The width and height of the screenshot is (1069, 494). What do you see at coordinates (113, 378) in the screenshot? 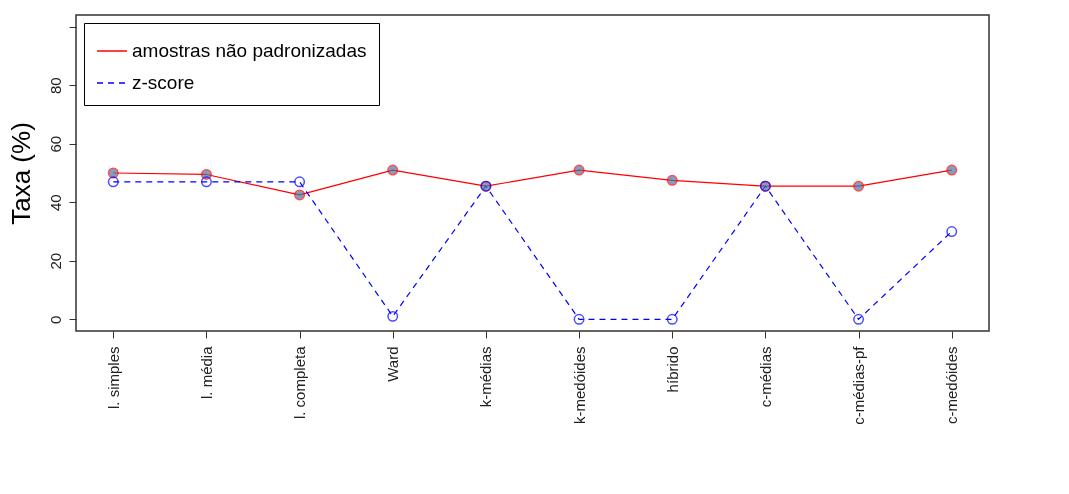
I see `x-tick-label: l. simples` at bounding box center [113, 378].